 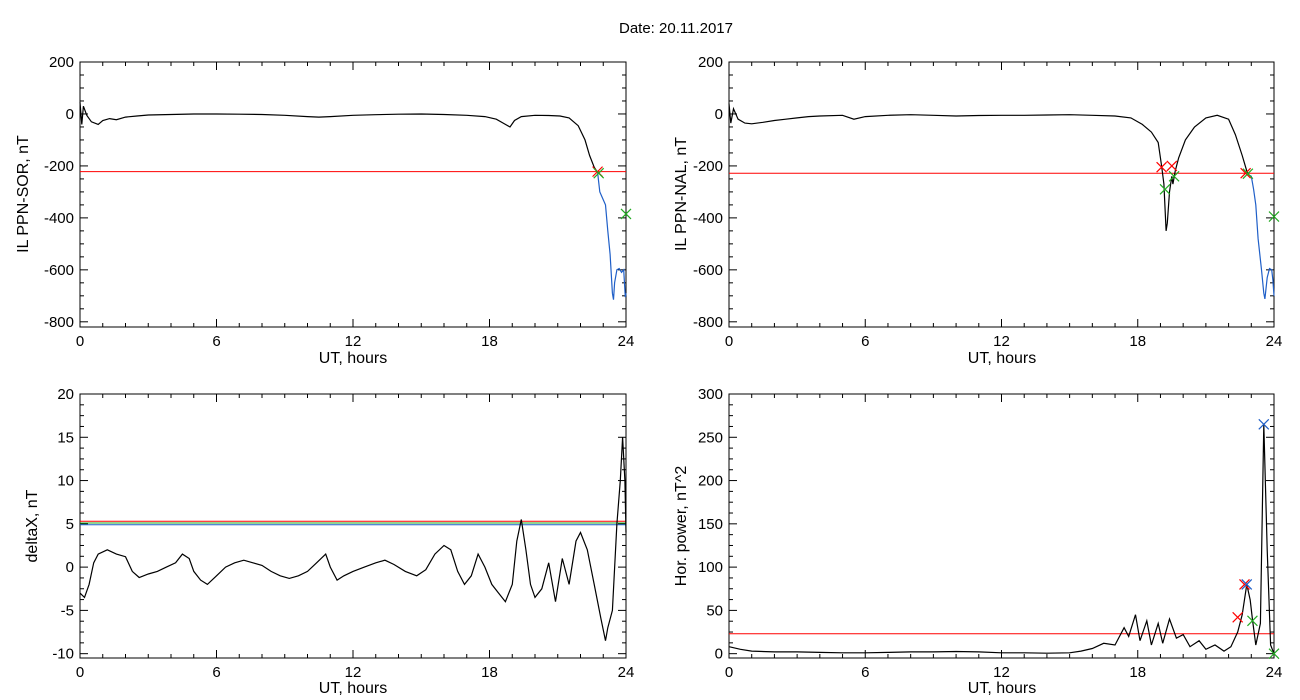 I want to click on y-axis-label: IL PPN-SOR, nT, so click(x=23, y=194).